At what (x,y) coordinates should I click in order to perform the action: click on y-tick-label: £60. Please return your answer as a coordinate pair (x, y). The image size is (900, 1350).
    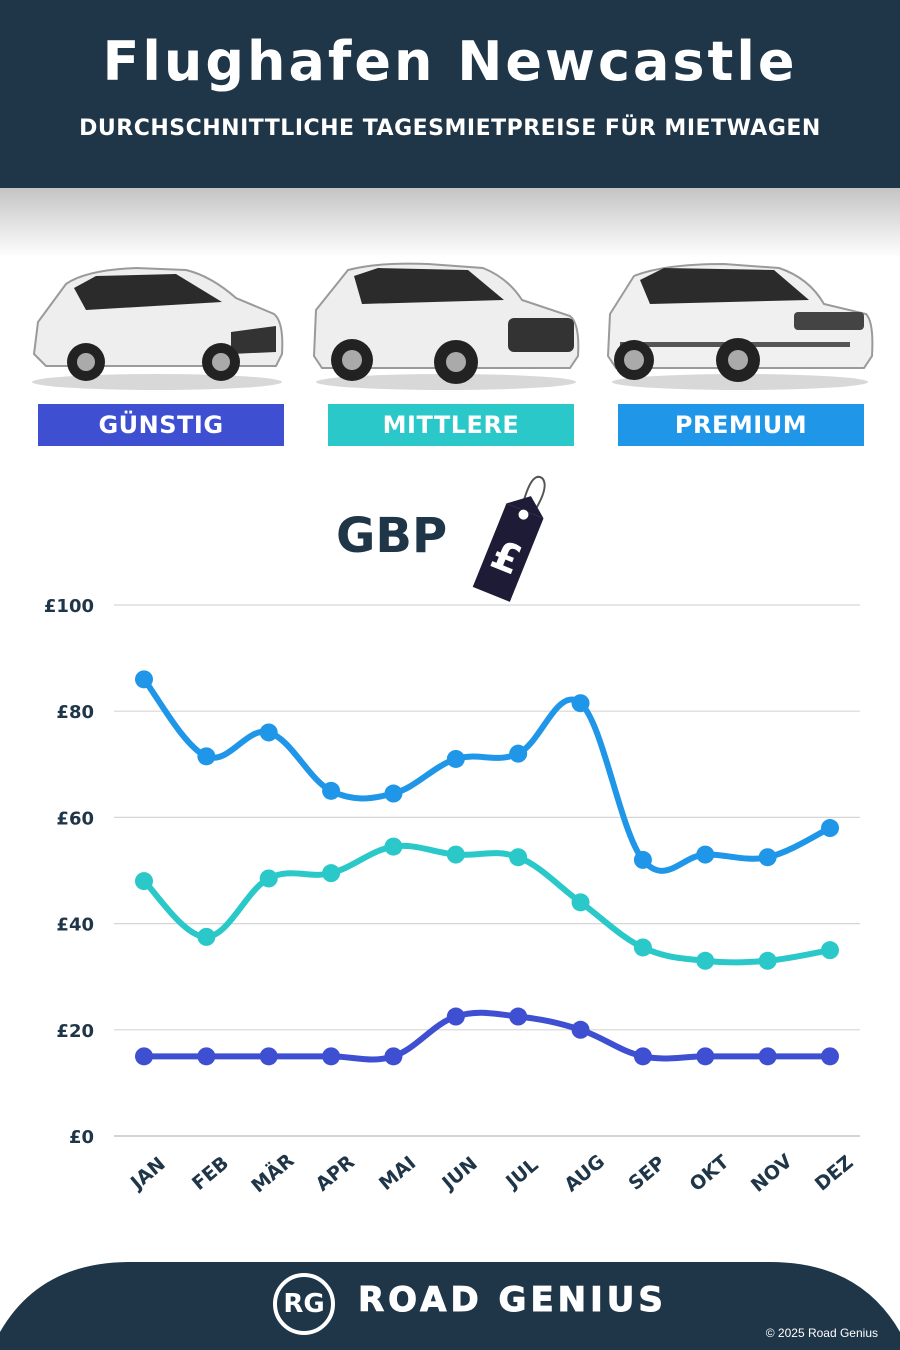
    Looking at the image, I should click on (75, 818).